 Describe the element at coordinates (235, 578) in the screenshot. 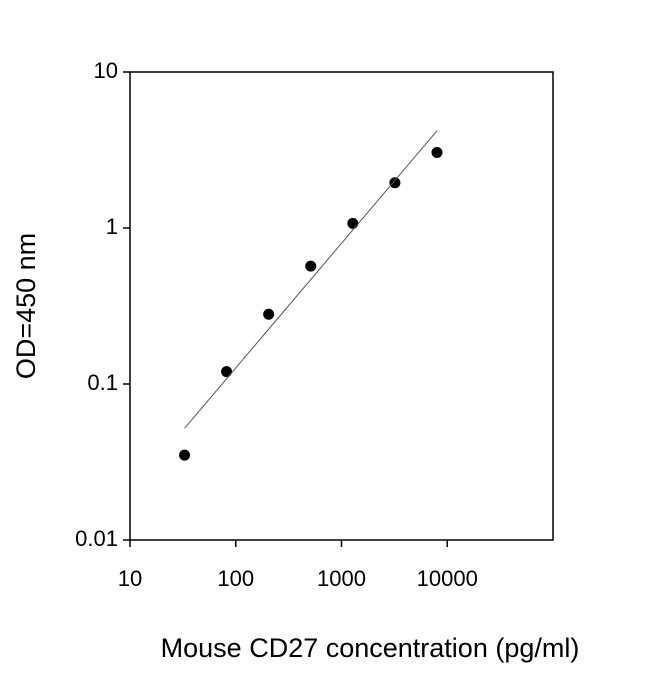

I see `x-tick-label: 100` at that location.